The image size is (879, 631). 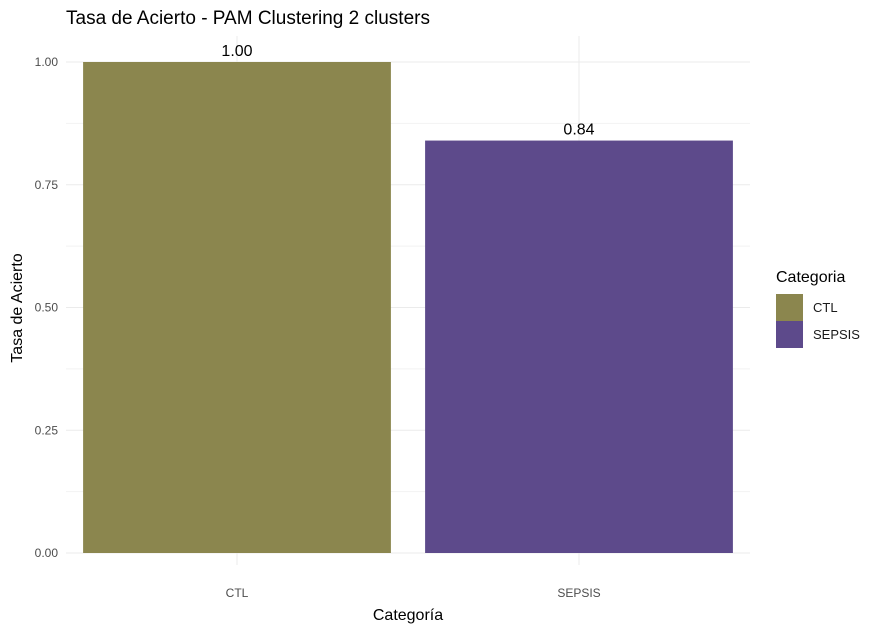 What do you see at coordinates (413, 593) in the screenshot?
I see `x-axis-ticks: CTL SEPSIS` at bounding box center [413, 593].